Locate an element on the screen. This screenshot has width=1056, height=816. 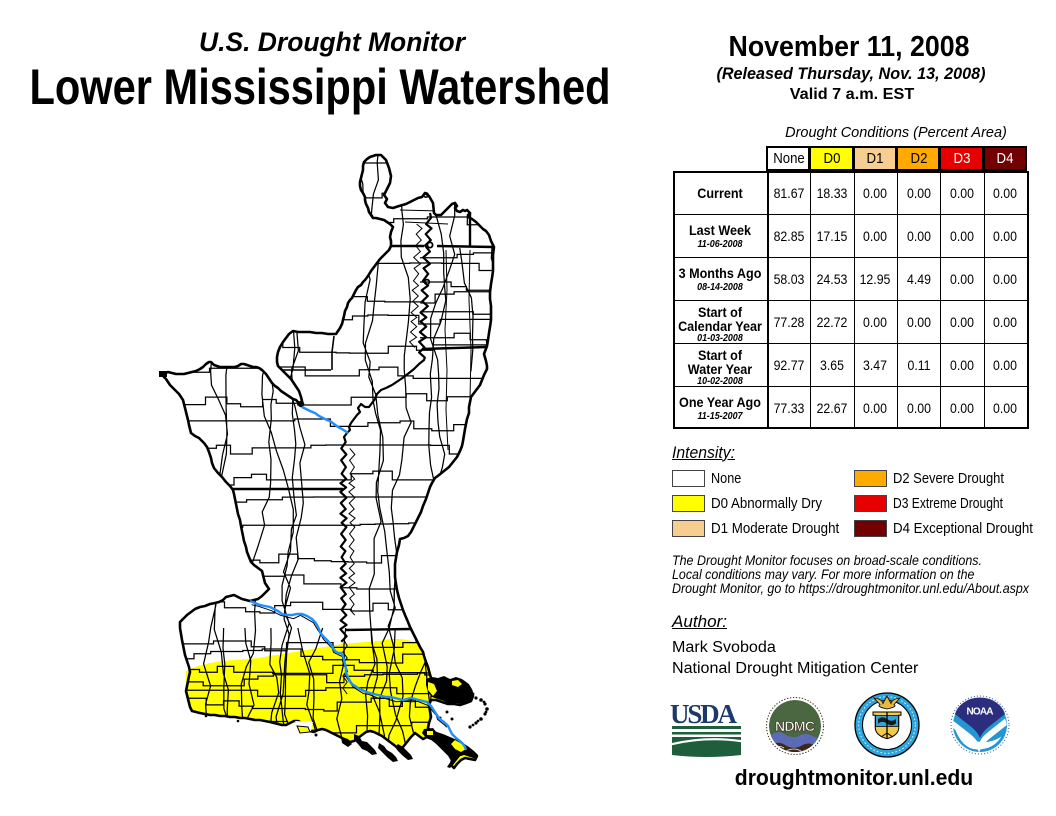
svg-text: NOAA is located at coordinates (980, 712).